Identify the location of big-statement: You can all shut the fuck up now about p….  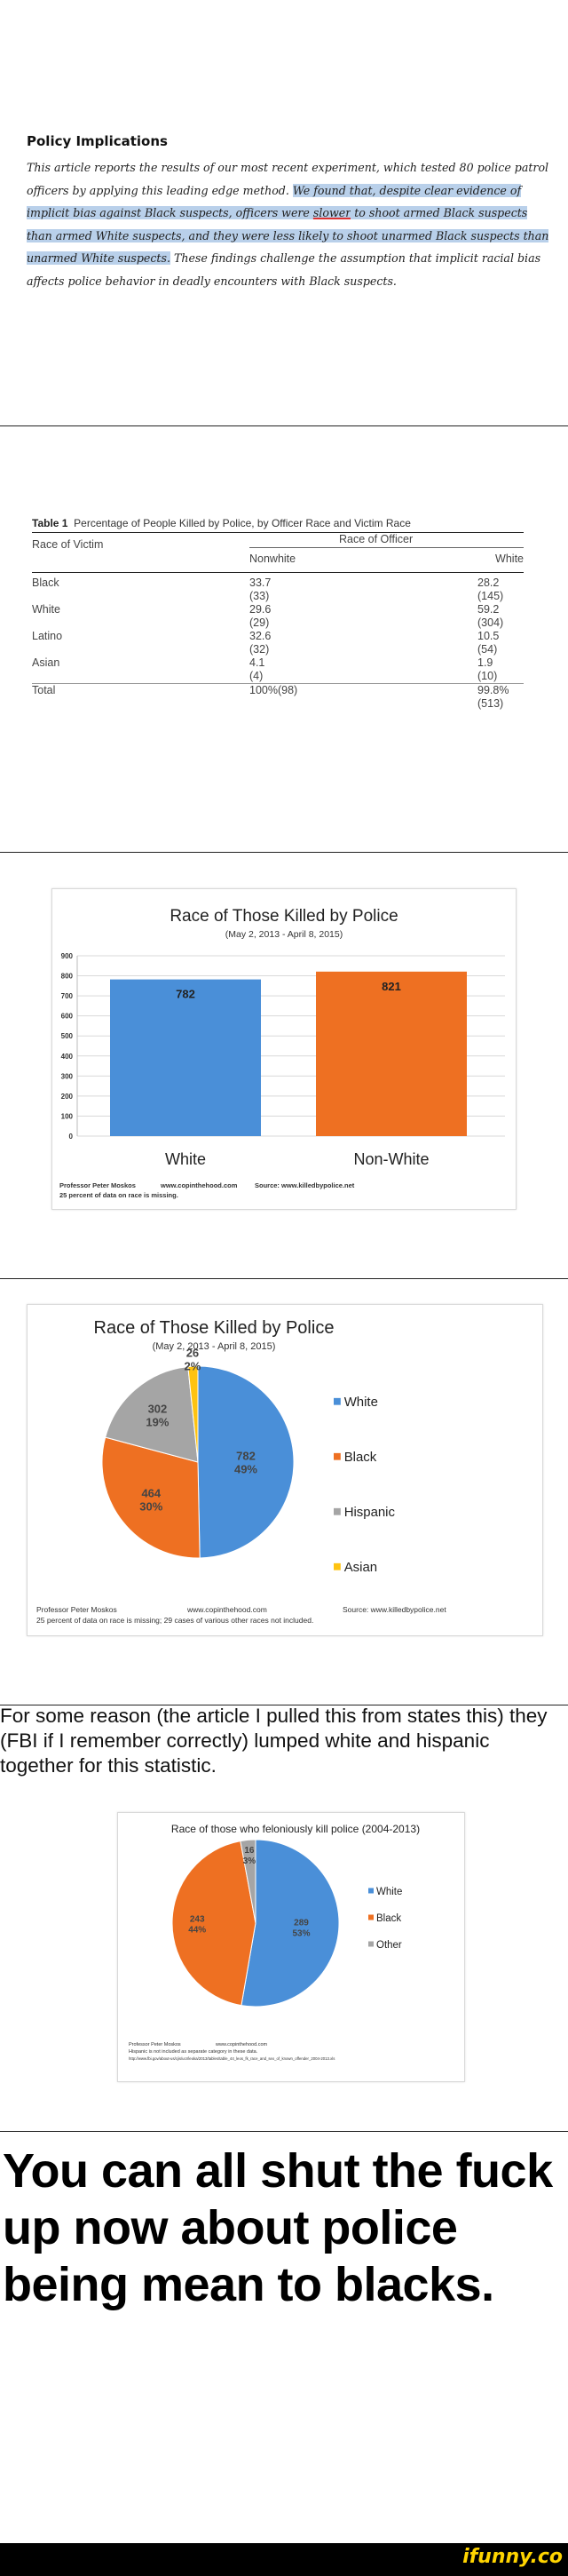
(278, 2227).